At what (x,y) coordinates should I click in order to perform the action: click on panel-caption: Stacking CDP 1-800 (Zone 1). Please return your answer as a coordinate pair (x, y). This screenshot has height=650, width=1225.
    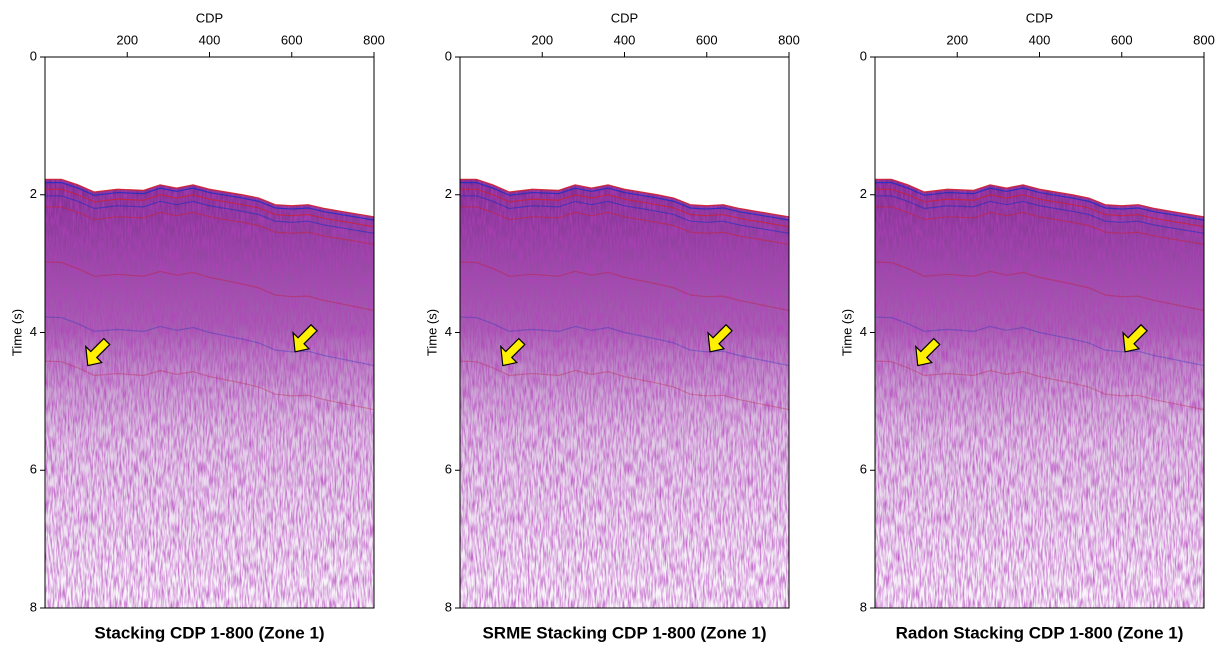
    Looking at the image, I should click on (209, 632).